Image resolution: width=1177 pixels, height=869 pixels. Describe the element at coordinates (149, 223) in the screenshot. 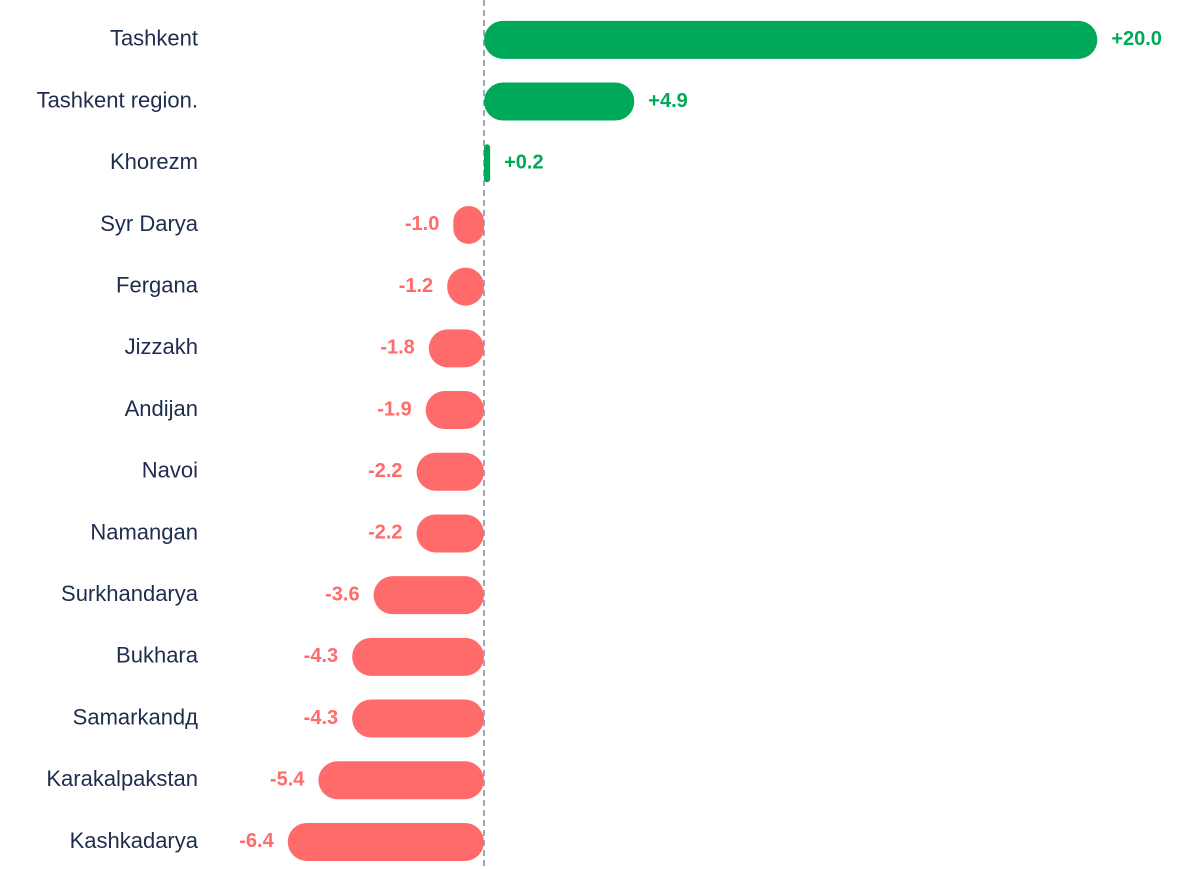

I see `category-label: Syr Darya` at that location.